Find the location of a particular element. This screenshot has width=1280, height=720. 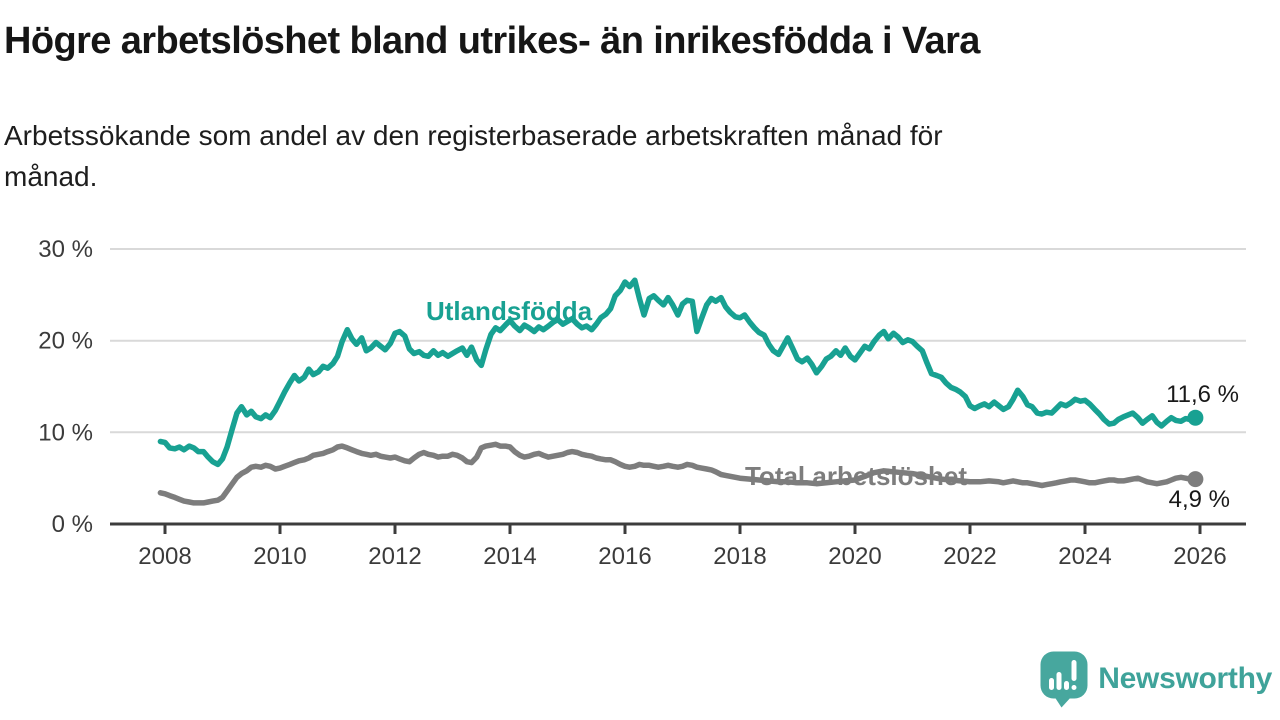

series-label-total-arbetsloshet: Total arbetslöshet is located at coordinates (855, 476).